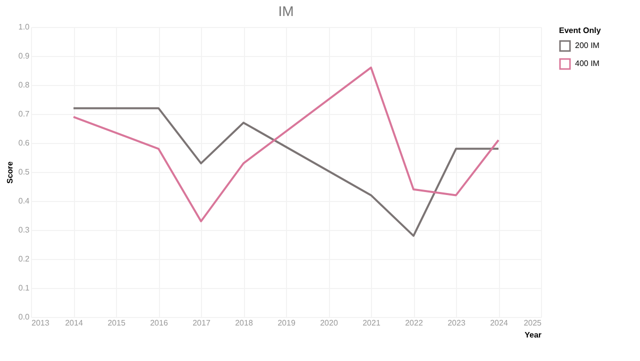 This screenshot has width=640, height=361. Describe the element at coordinates (41, 323) in the screenshot. I see `x-tick-label: 2013` at that location.